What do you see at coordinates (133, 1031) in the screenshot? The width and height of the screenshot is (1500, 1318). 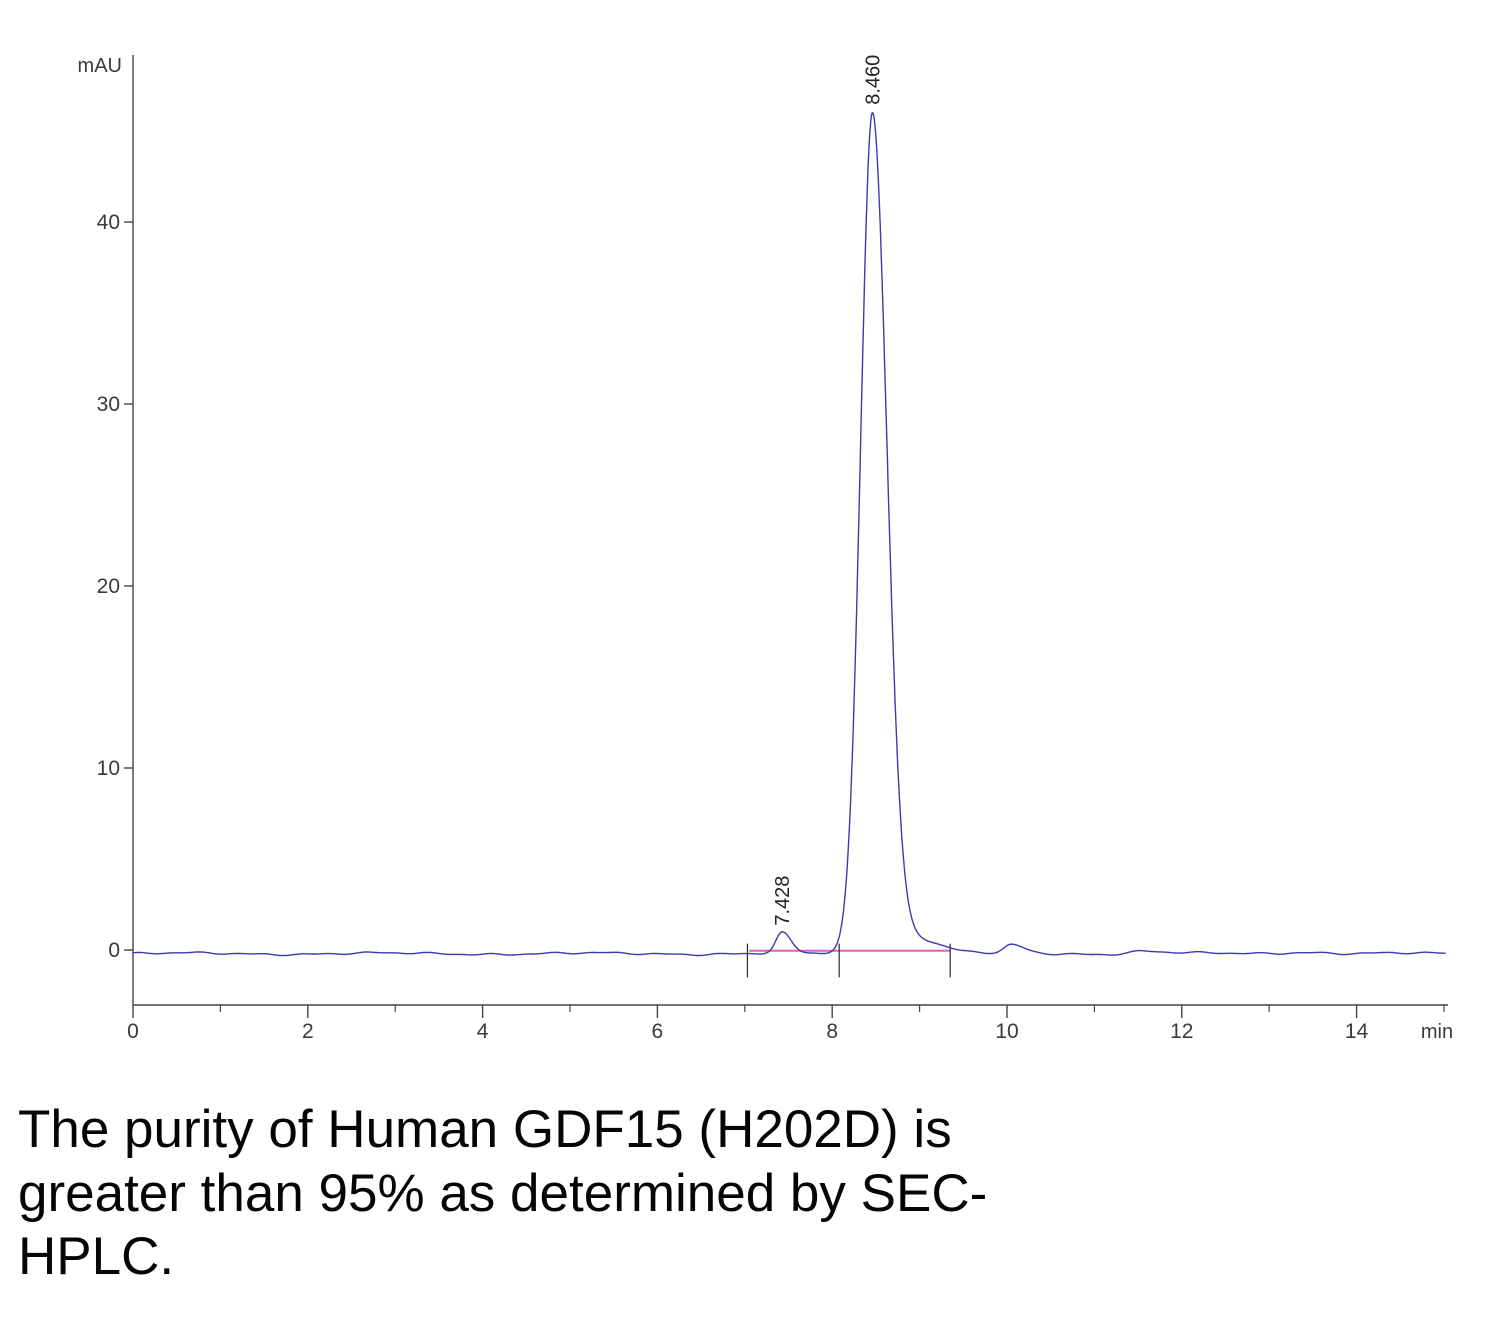 I see `x-tick-label: 0` at bounding box center [133, 1031].